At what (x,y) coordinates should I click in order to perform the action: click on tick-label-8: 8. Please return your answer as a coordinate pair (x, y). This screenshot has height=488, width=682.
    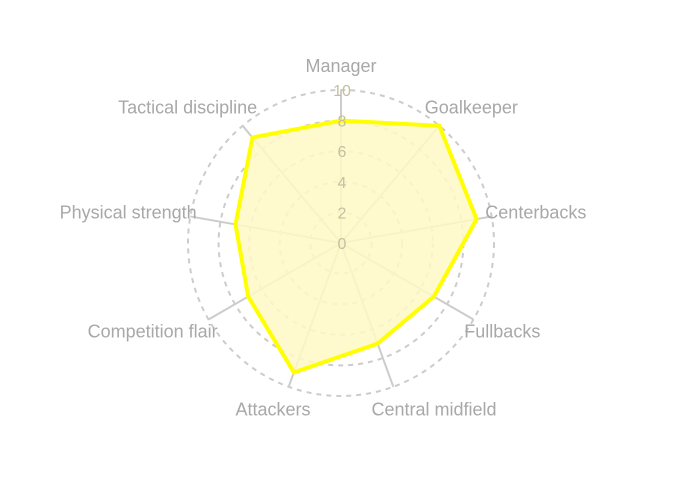
    Looking at the image, I should click on (342, 122).